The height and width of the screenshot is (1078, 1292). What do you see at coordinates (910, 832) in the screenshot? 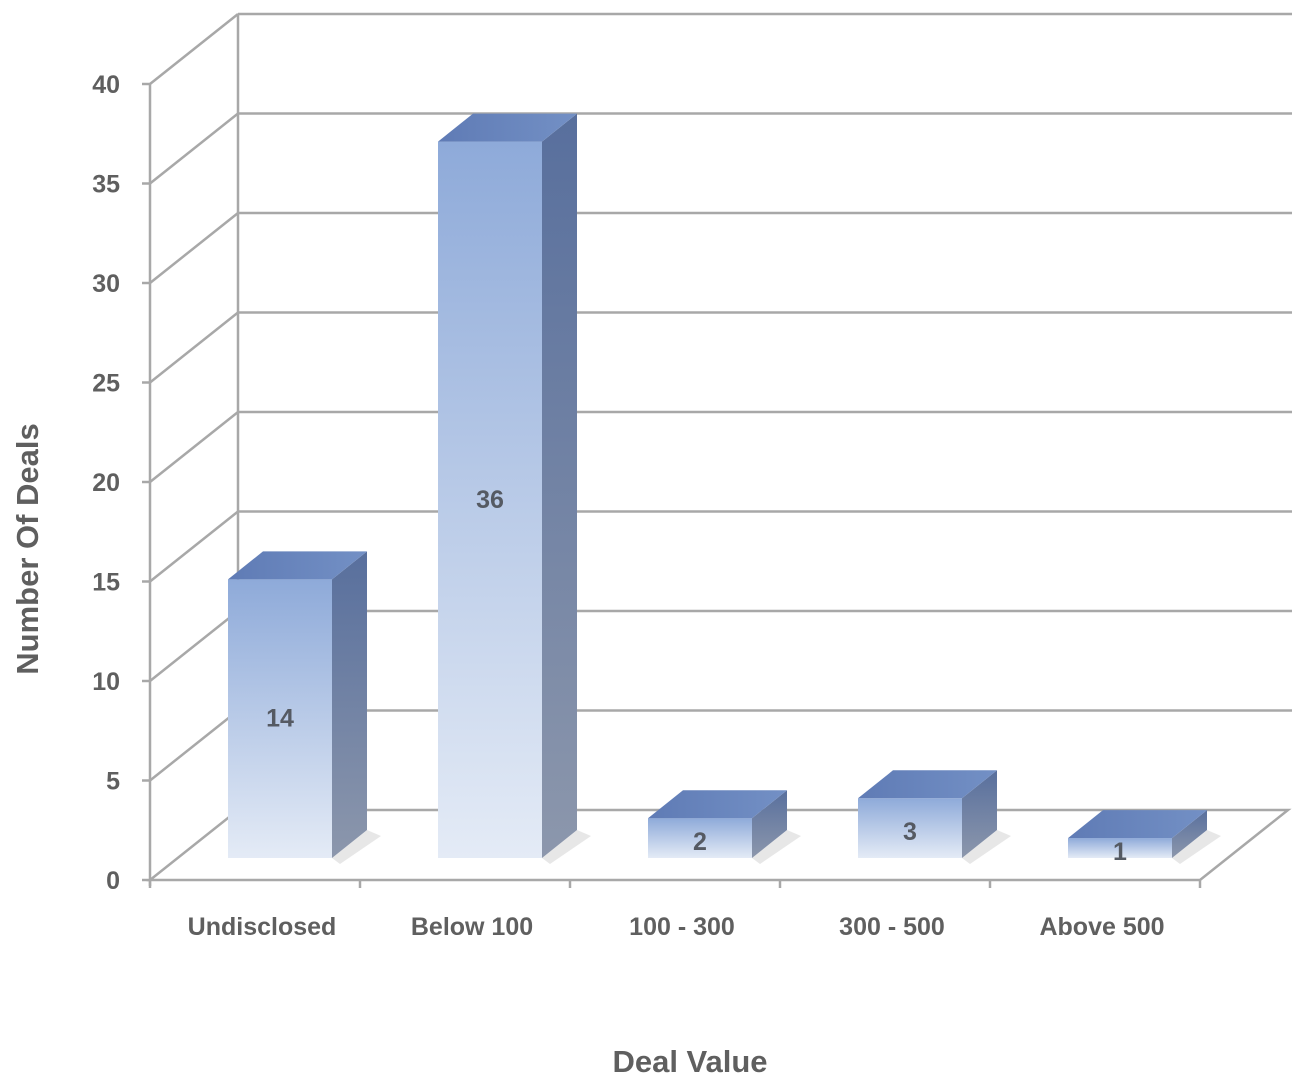
I see `data-label: 3` at bounding box center [910, 832].